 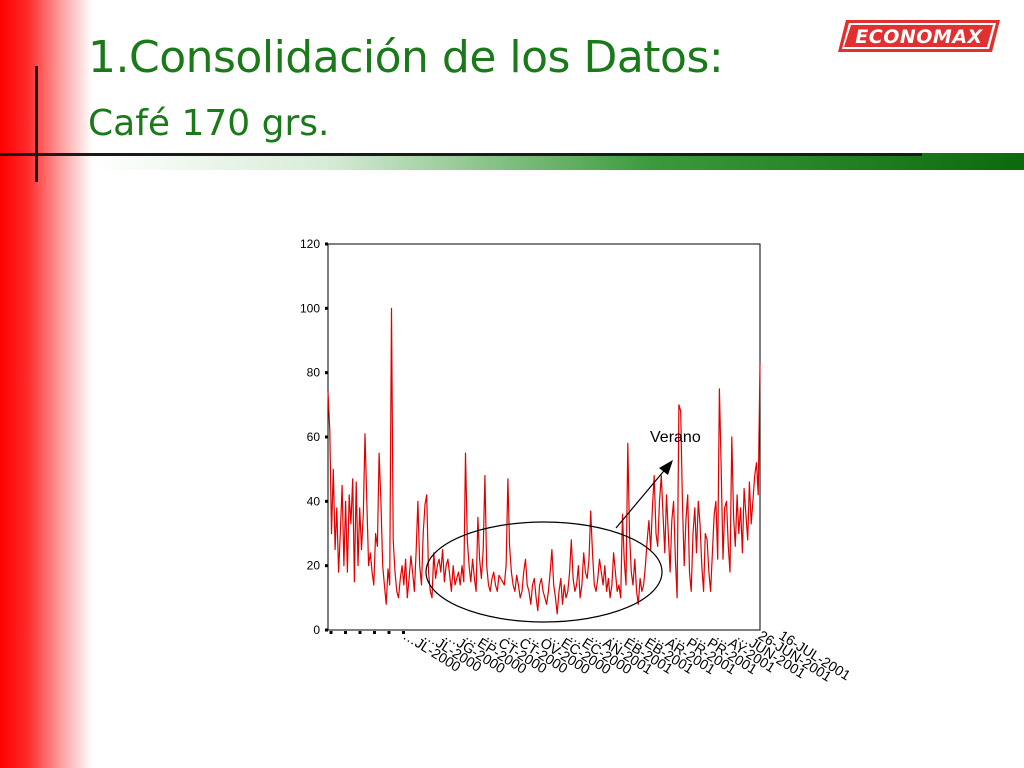 I want to click on y-tick-label: 60, so click(x=314, y=437).